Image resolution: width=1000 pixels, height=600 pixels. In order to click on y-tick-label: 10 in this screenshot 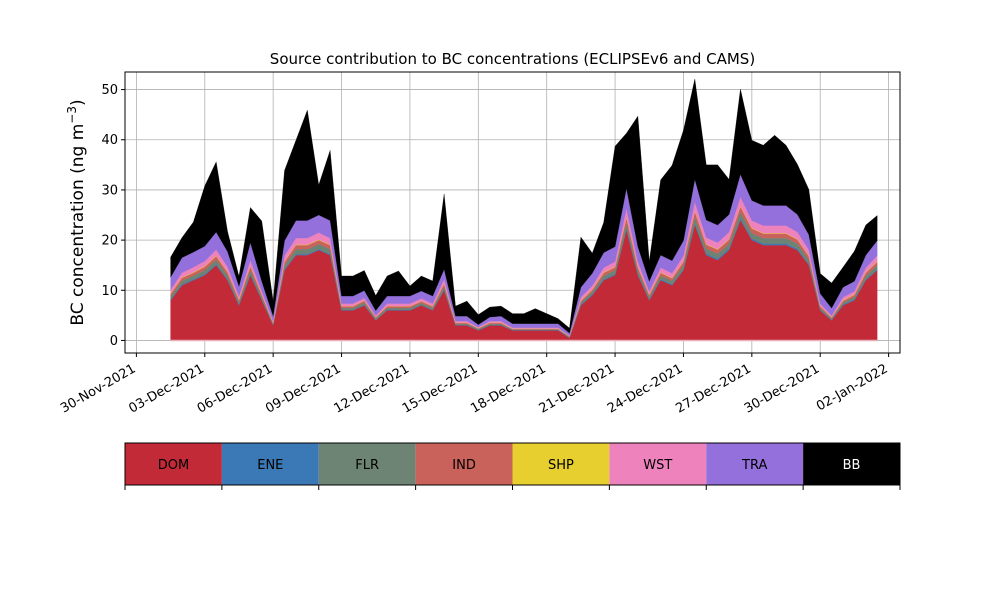, I will do `click(109, 291)`.